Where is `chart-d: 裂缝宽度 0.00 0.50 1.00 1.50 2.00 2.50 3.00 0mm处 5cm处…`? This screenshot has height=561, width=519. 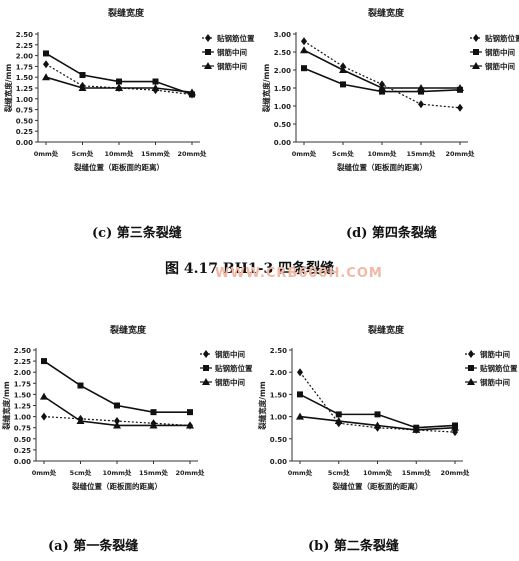
chart-d: 裂缝宽度 0.00 0.50 1.00 1.50 2.00 2.50 3.00 0mm处 5cm处… is located at coordinates (390, 89).